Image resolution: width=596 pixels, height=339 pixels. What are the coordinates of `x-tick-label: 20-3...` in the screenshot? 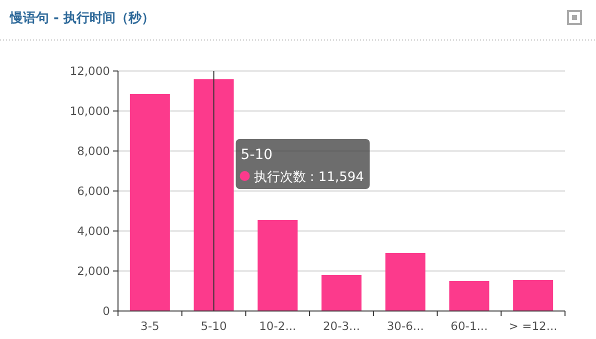 It's located at (341, 326).